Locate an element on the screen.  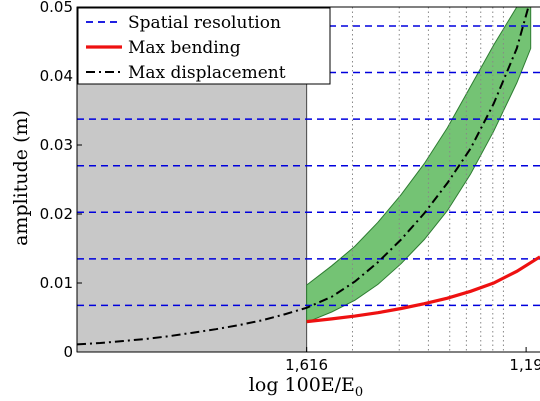
x-tick-label: 1,616 is located at coordinates (306, 365).